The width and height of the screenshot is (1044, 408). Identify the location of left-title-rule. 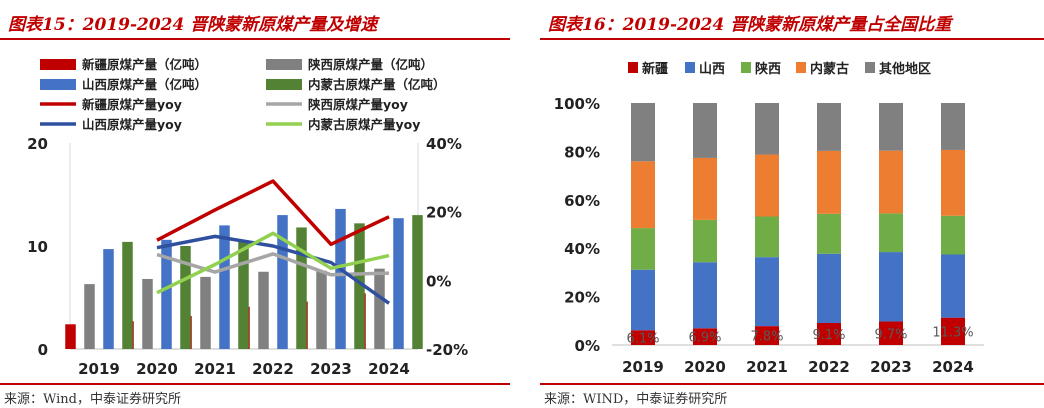
(255, 39).